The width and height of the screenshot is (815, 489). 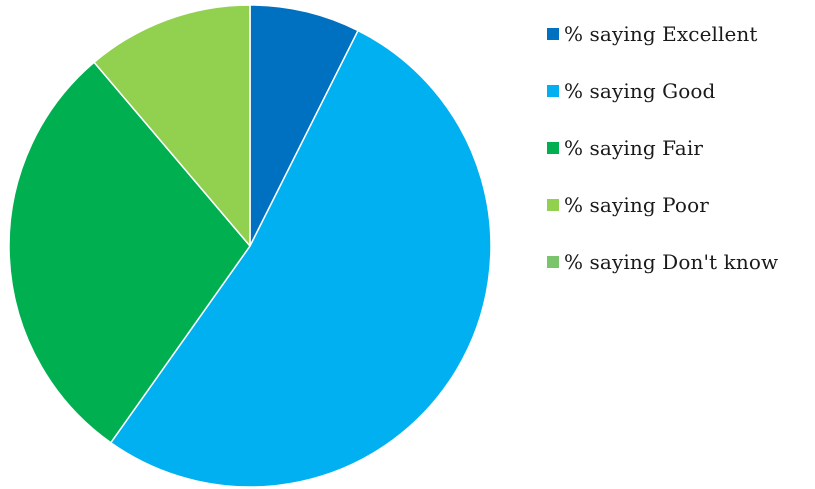 What do you see at coordinates (304, 125) in the screenshot?
I see `pie-slice-excellent` at bounding box center [304, 125].